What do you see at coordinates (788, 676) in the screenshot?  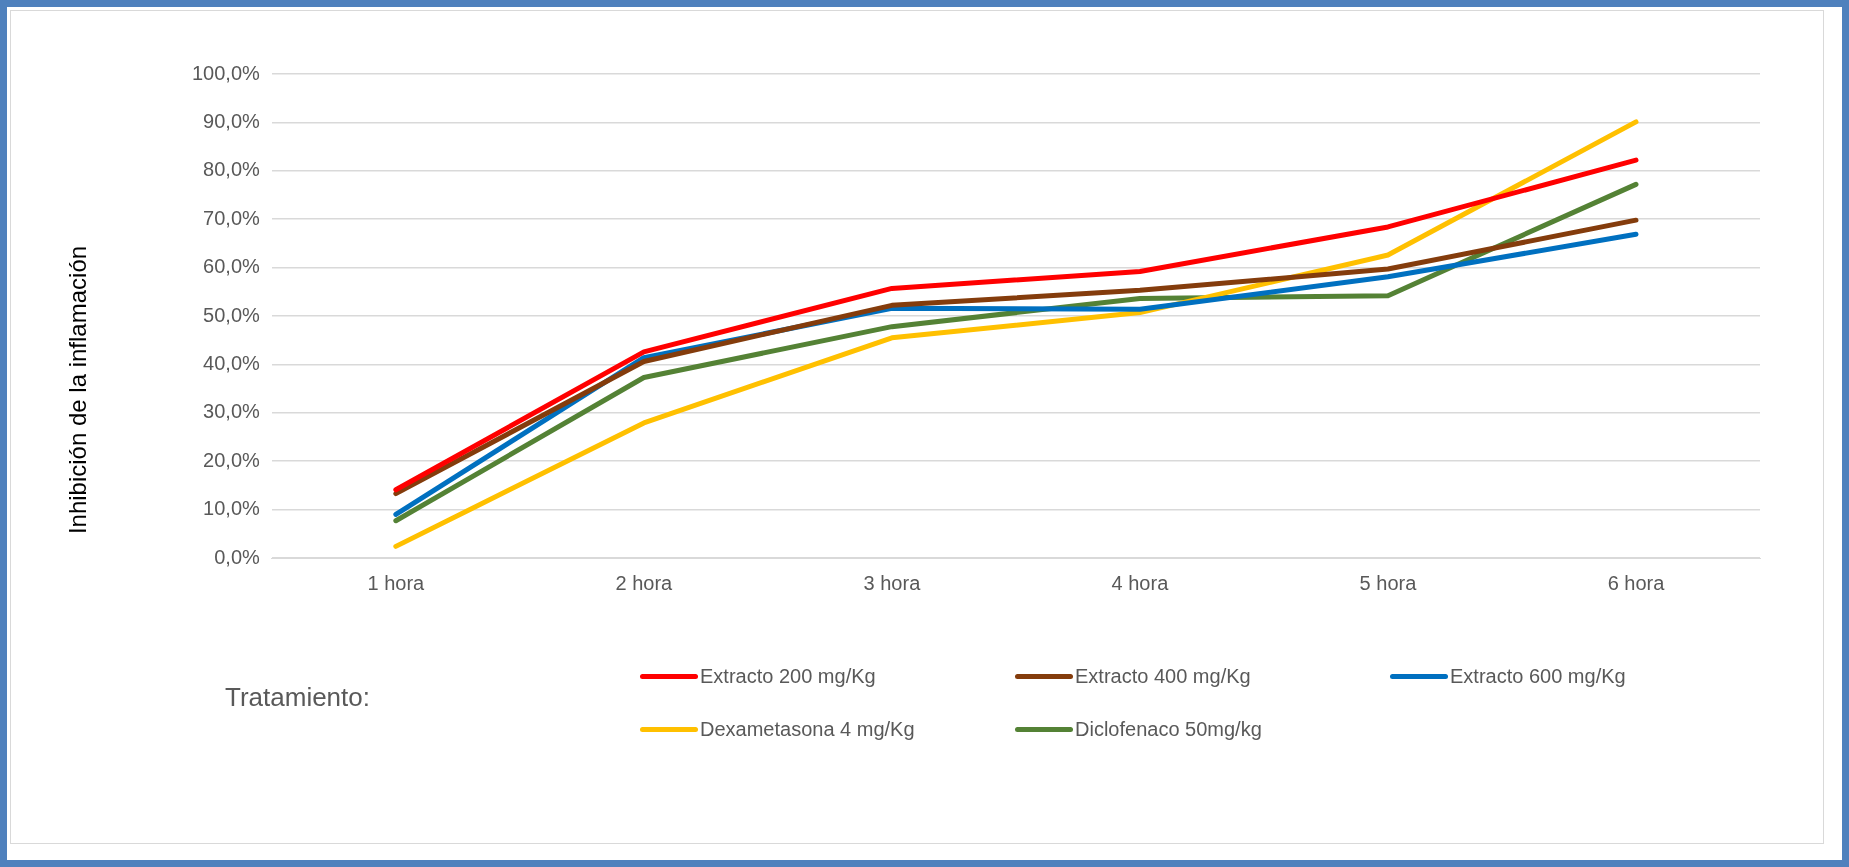 I see `legend-label: Extracto 200 mg/Kg` at bounding box center [788, 676].